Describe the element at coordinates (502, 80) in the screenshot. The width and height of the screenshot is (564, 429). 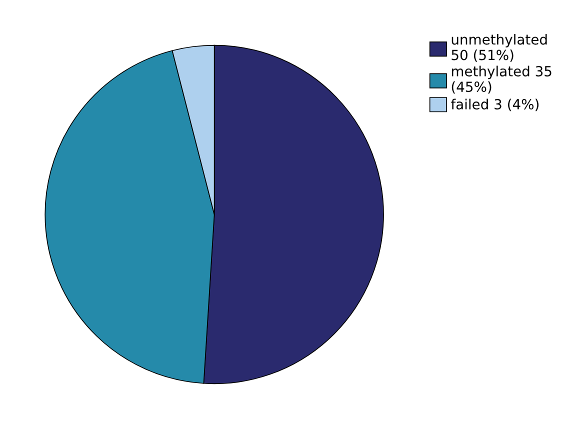
I see `legend-label: methylated 35 (45%)` at that location.